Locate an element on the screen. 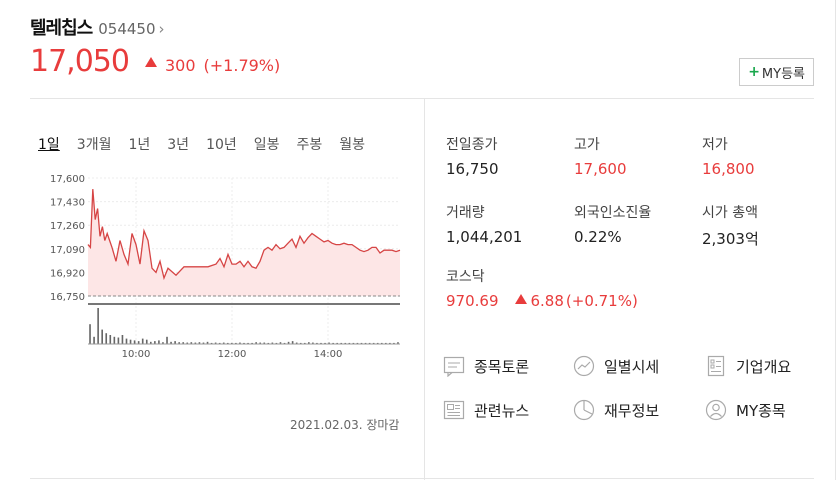 This screenshot has height=480, width=836. price-change: 300 is located at coordinates (180, 65).